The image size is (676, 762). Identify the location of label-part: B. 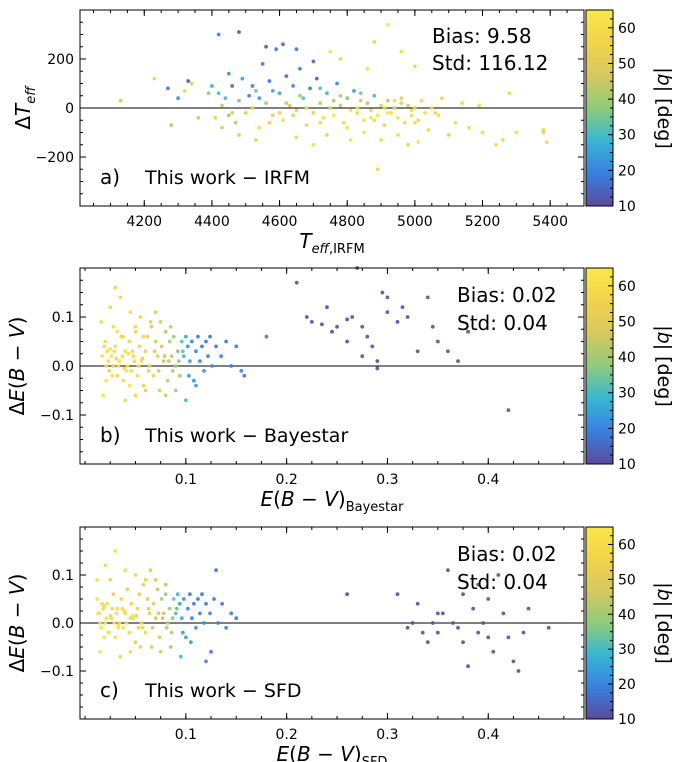
(288, 499).